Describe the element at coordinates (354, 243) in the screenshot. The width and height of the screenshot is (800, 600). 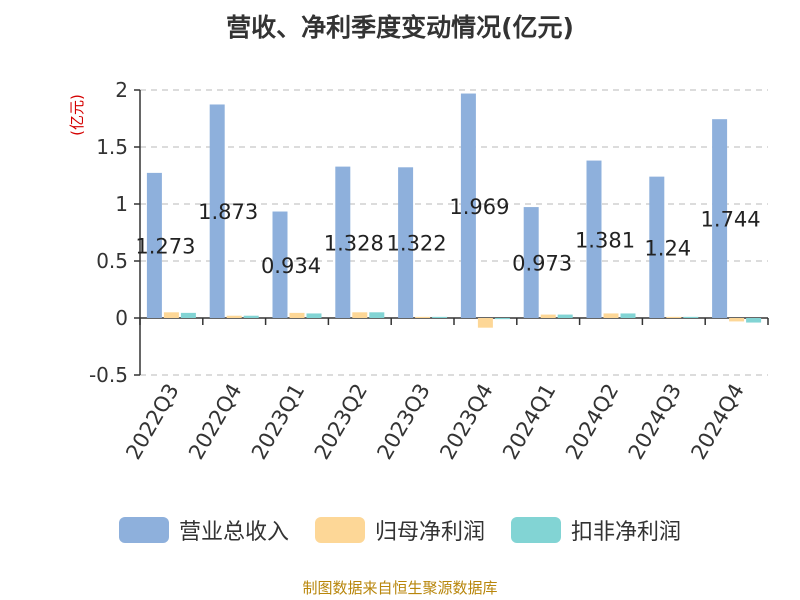
I see `data-label: 1.328` at that location.